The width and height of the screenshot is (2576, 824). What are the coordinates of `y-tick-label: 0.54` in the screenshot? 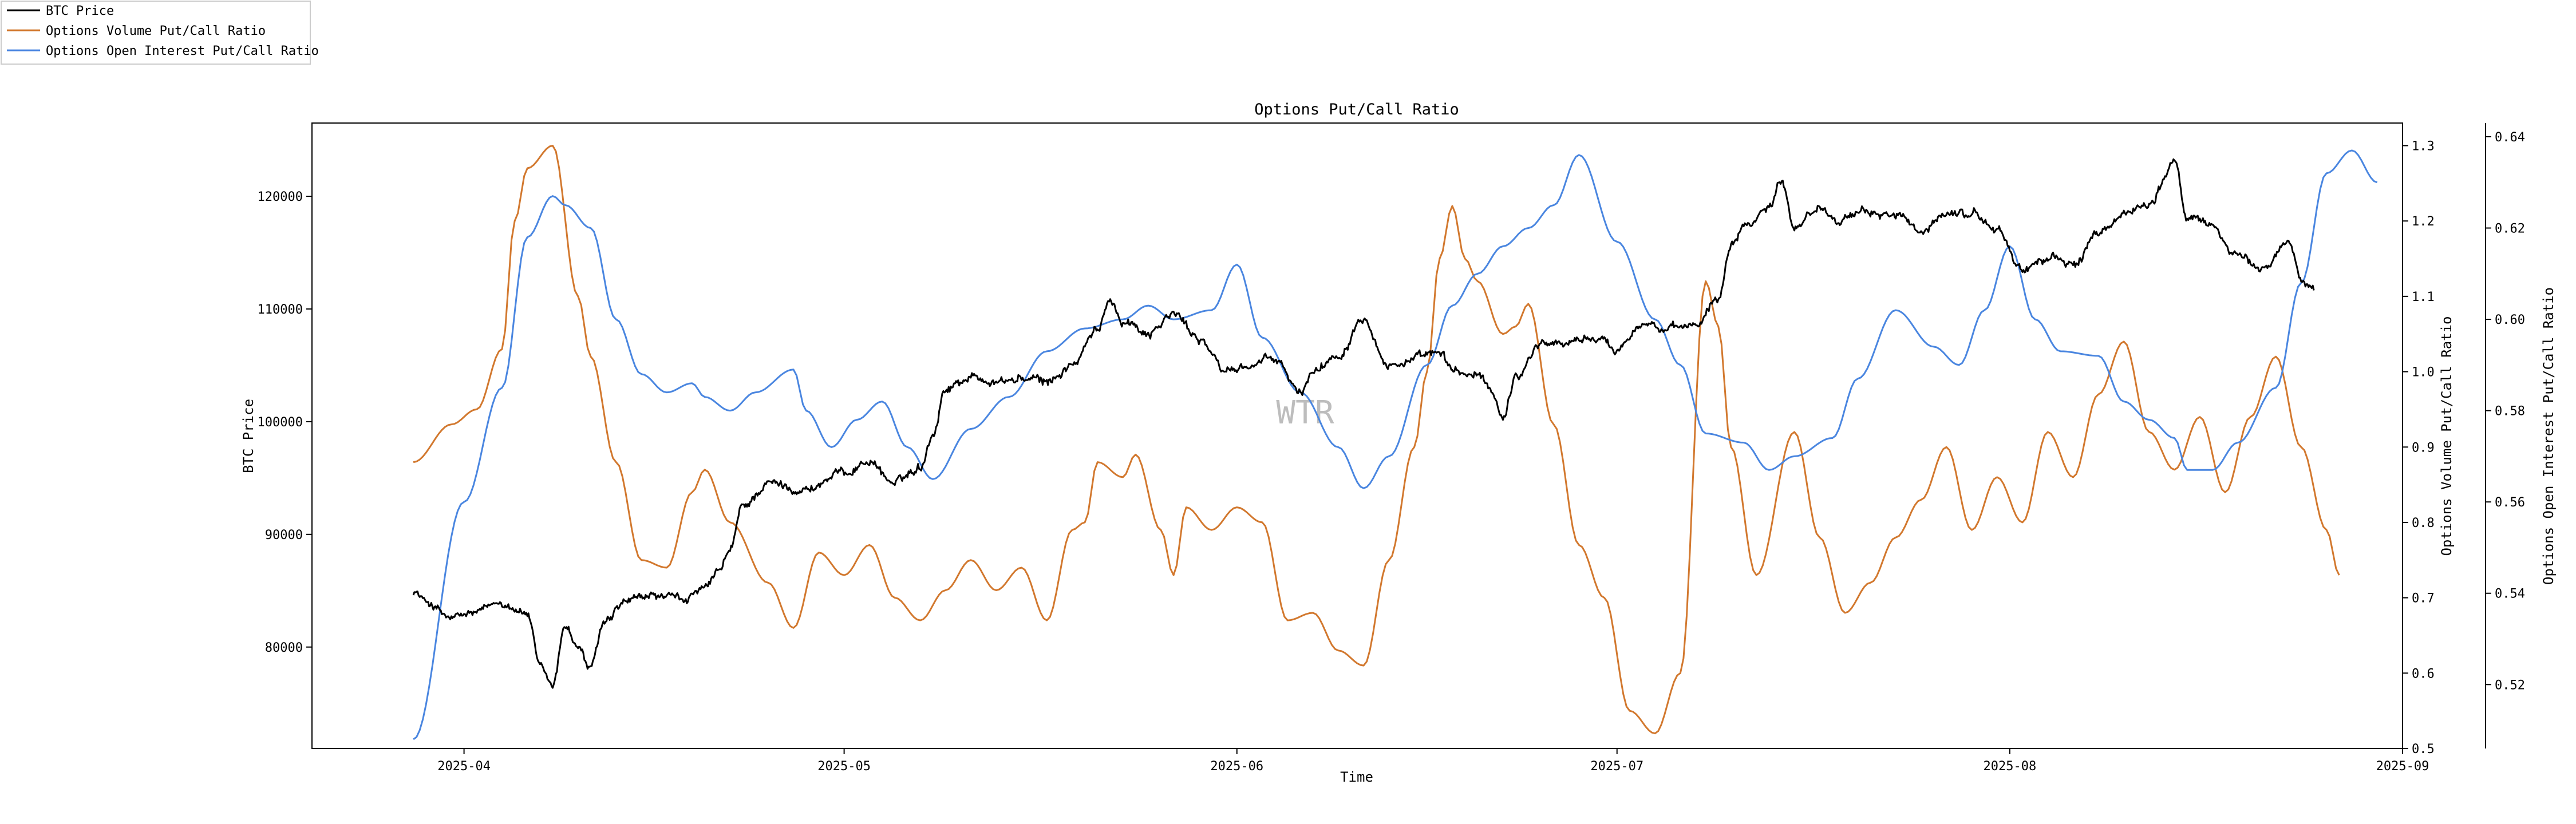 It's located at (2510, 594).